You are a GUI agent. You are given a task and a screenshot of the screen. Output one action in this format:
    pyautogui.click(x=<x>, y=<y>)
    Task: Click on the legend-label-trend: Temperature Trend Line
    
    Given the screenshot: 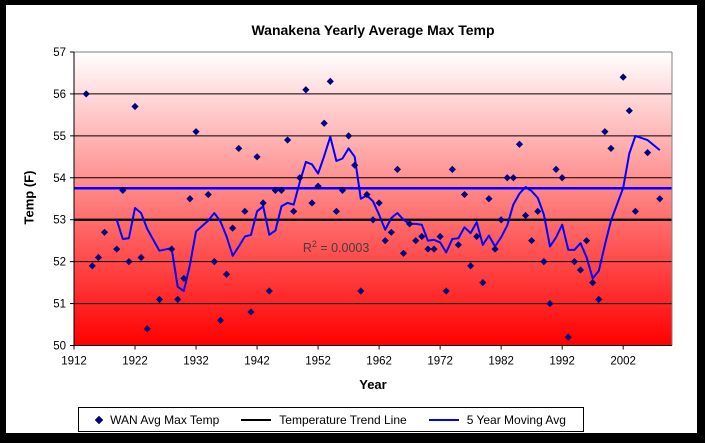 What is the action you would take?
    pyautogui.click(x=343, y=419)
    